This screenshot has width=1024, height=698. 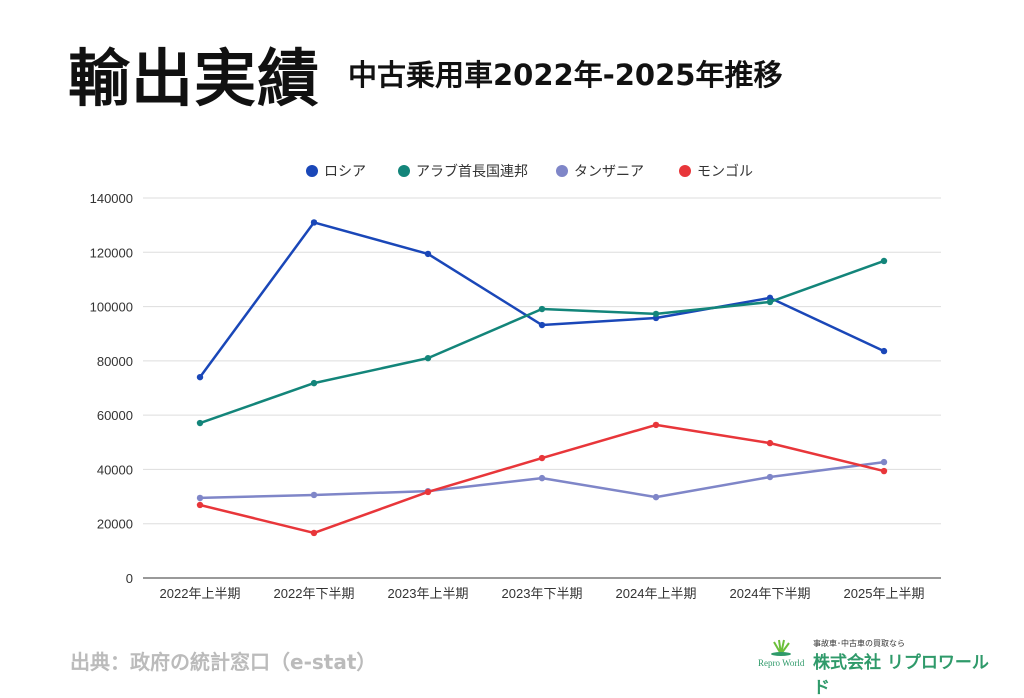 I want to click on logo-english: Repro World, so click(x=781, y=663).